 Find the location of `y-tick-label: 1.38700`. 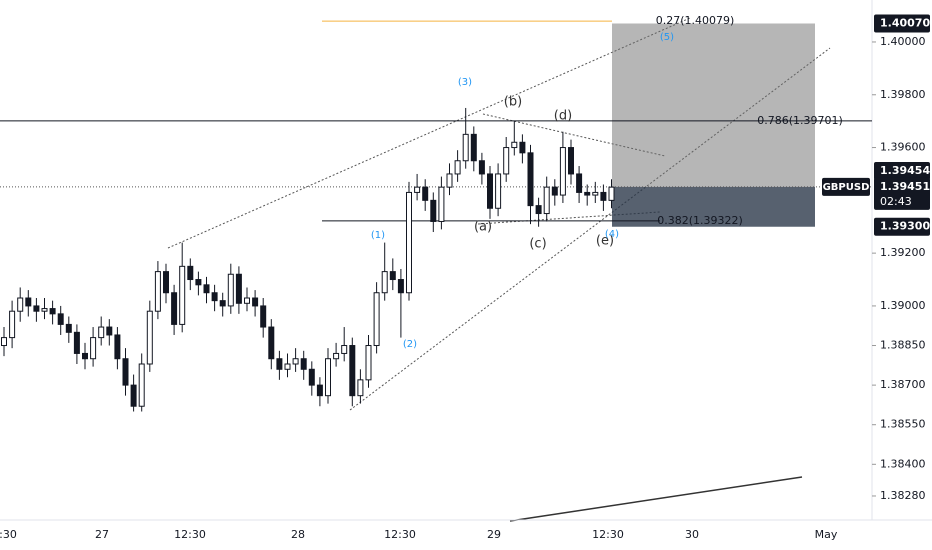

y-tick-label: 1.38700 is located at coordinates (903, 384).